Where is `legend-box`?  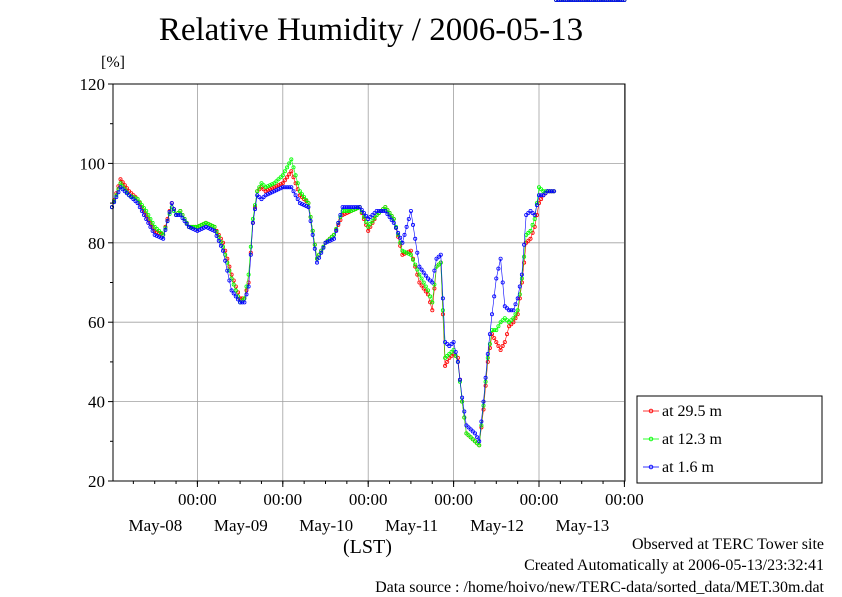
legend-box is located at coordinates (729, 439).